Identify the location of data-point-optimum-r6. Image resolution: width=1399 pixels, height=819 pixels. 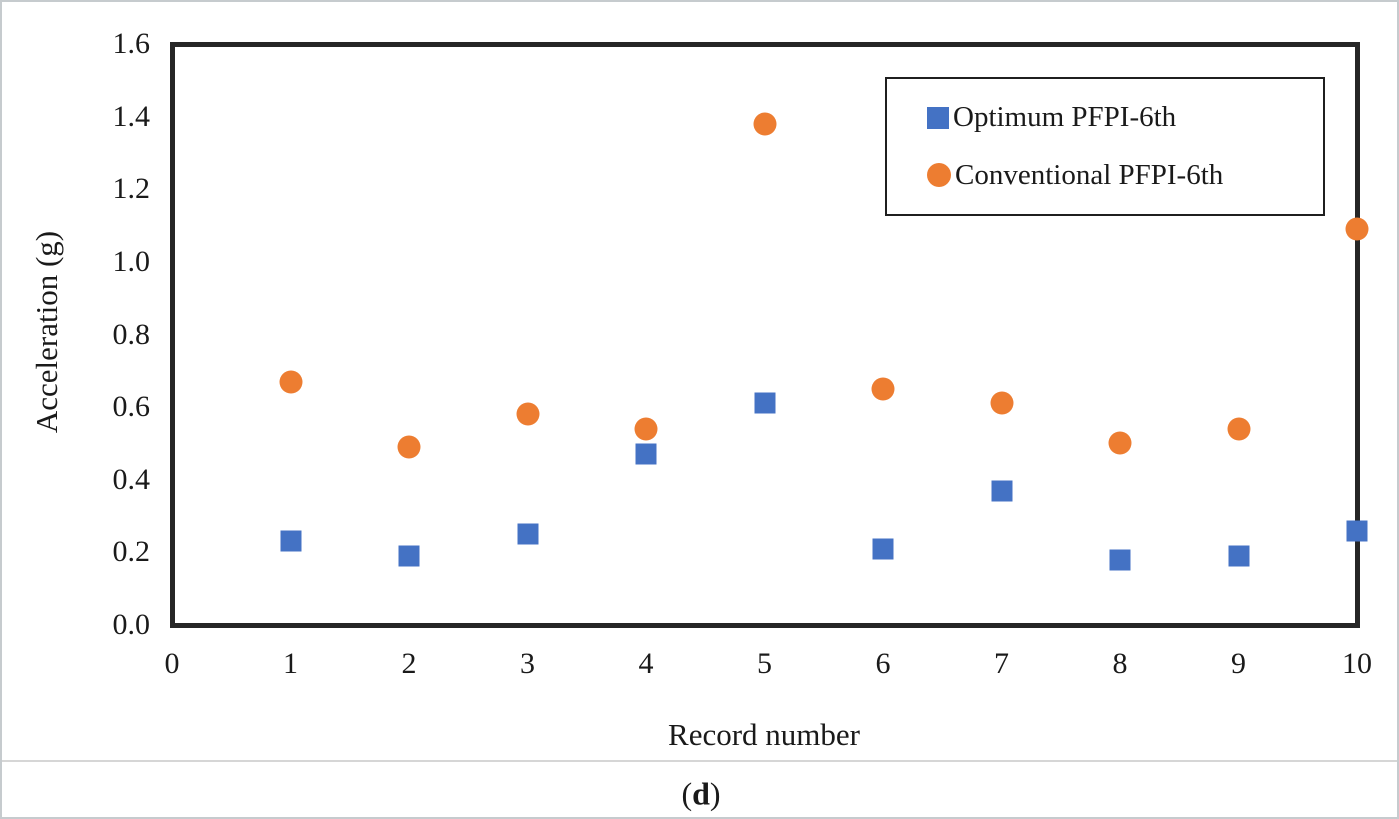
(883, 549).